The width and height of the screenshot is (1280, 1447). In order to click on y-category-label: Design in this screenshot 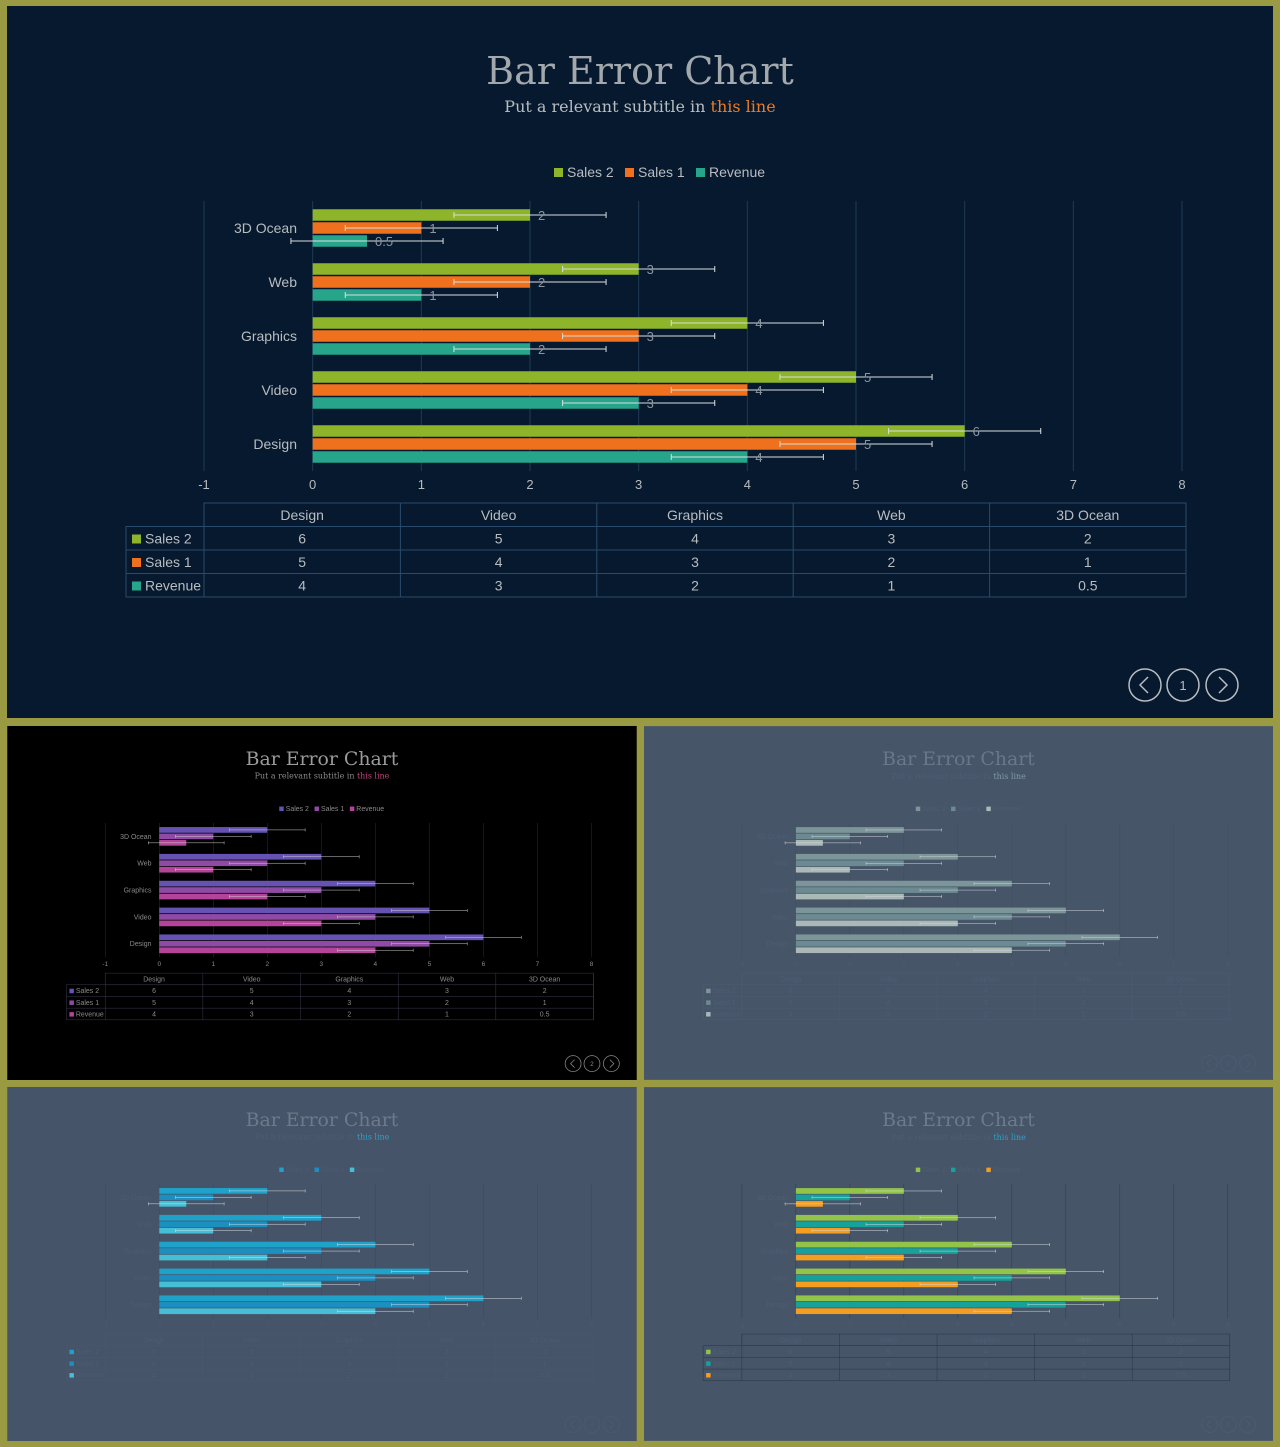, I will do `click(777, 1305)`.